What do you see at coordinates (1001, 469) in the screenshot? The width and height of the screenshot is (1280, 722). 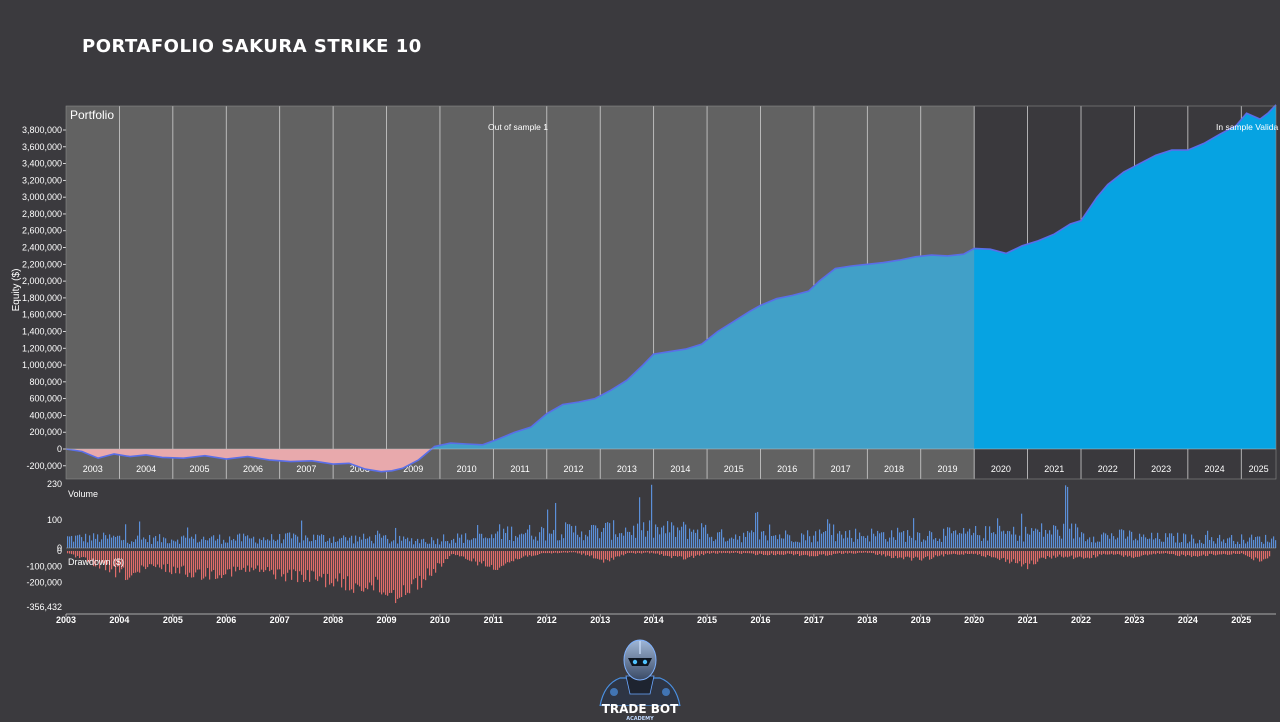 I see `equity-year-label: 2020` at bounding box center [1001, 469].